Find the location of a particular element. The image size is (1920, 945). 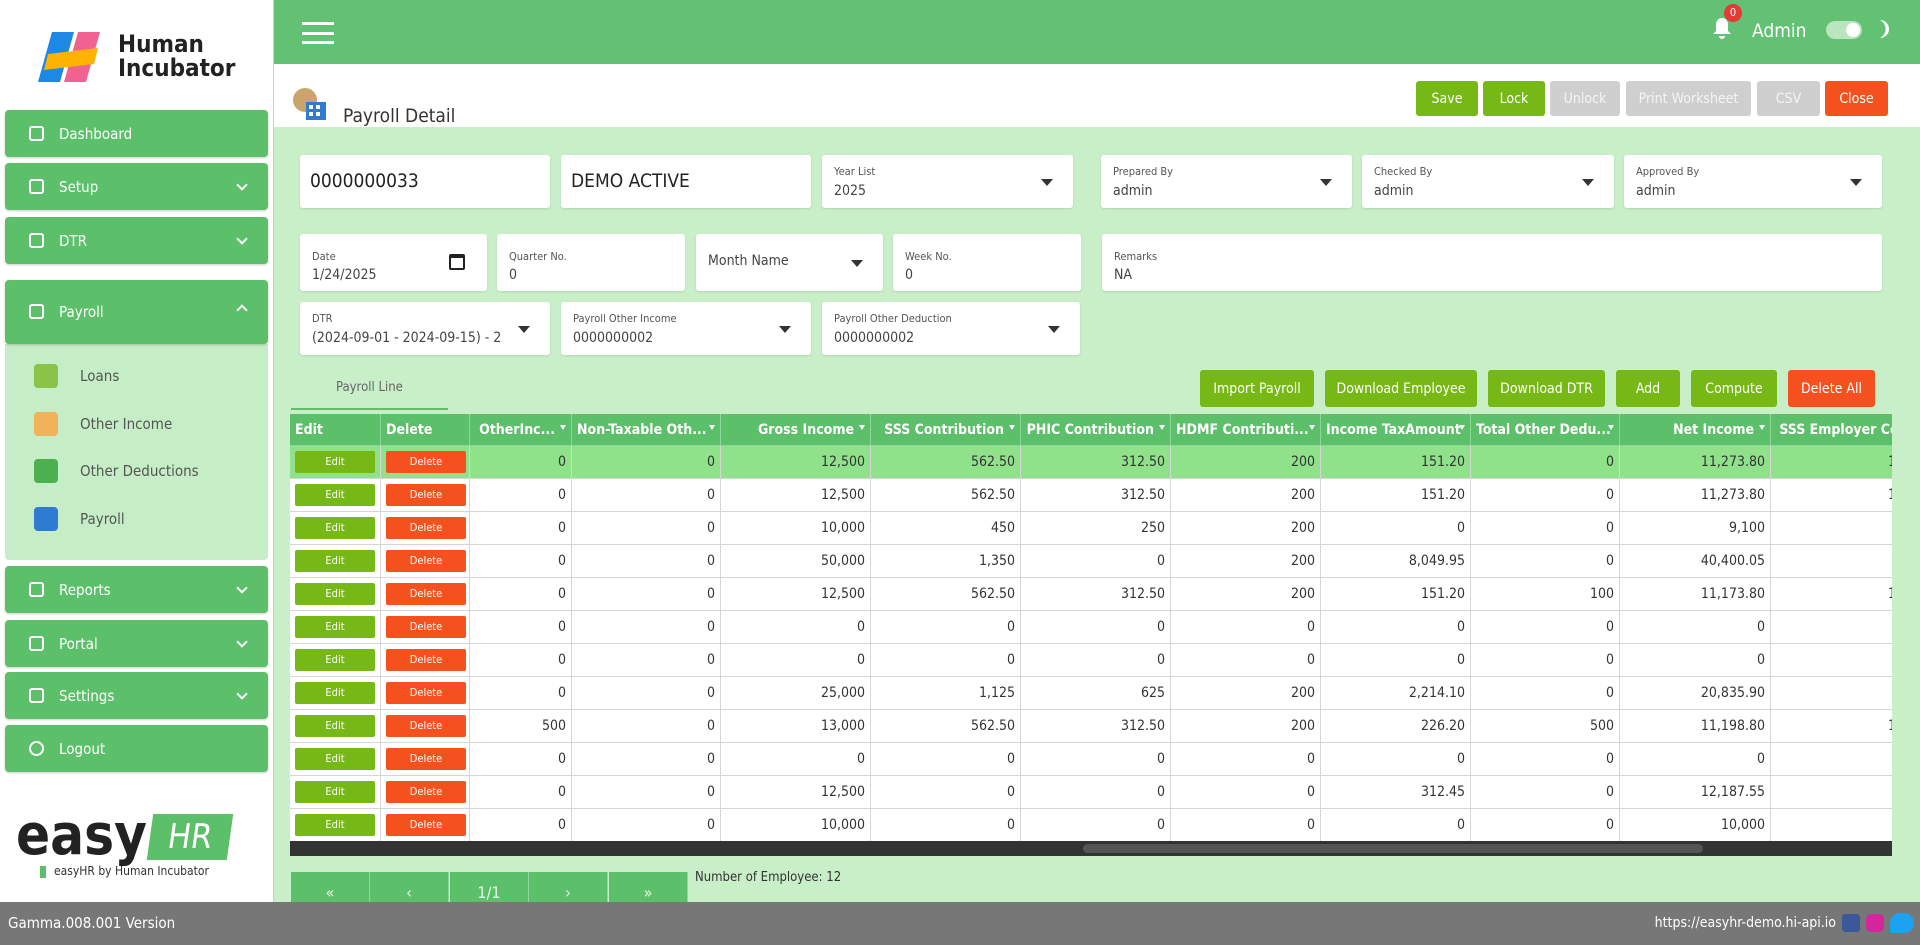

edit-cell: Edit is located at coordinates (335, 495).